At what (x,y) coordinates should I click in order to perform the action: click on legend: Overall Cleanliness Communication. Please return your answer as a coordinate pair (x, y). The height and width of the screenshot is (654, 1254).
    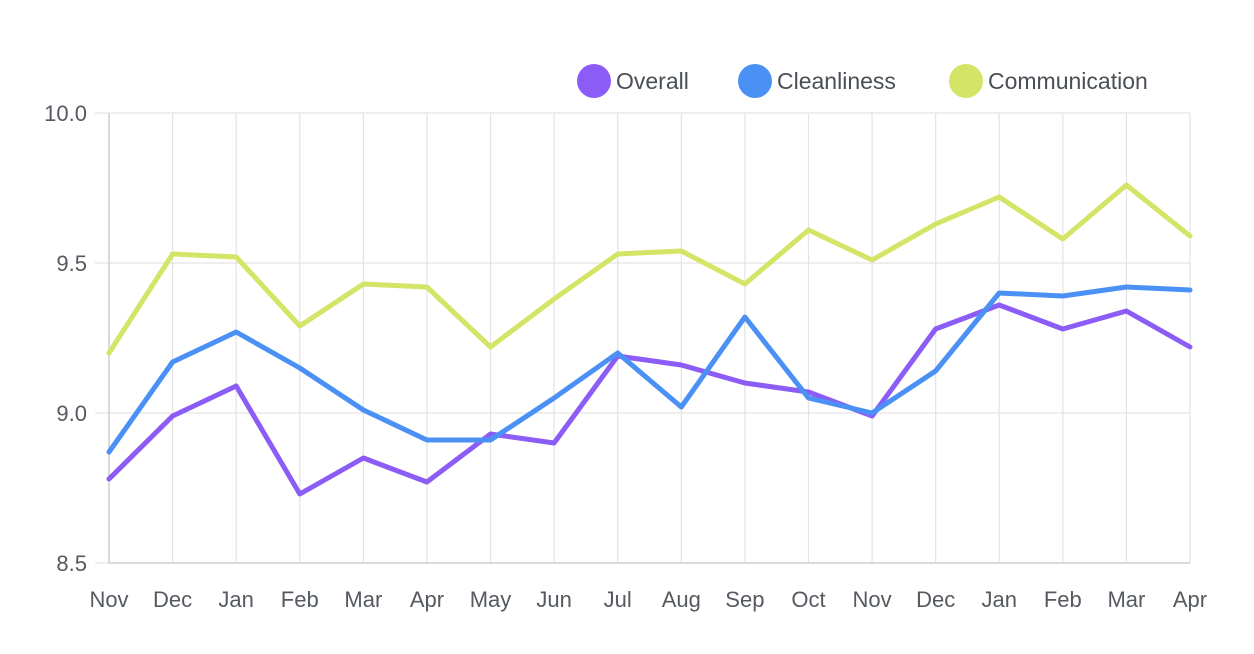
    Looking at the image, I should click on (862, 81).